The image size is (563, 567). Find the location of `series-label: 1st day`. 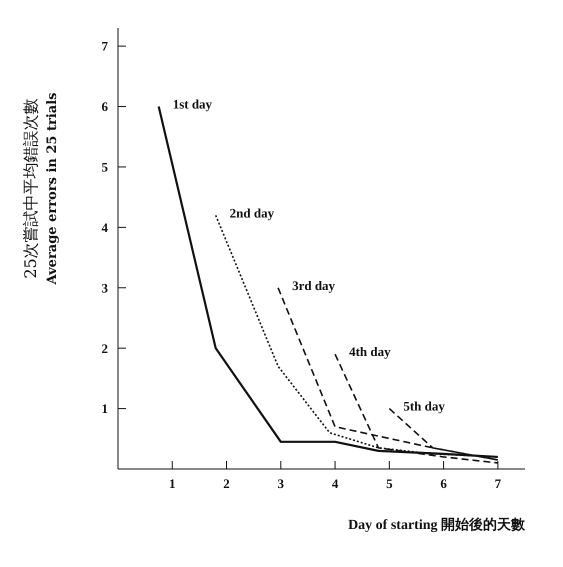

series-label: 1st day is located at coordinates (192, 104).